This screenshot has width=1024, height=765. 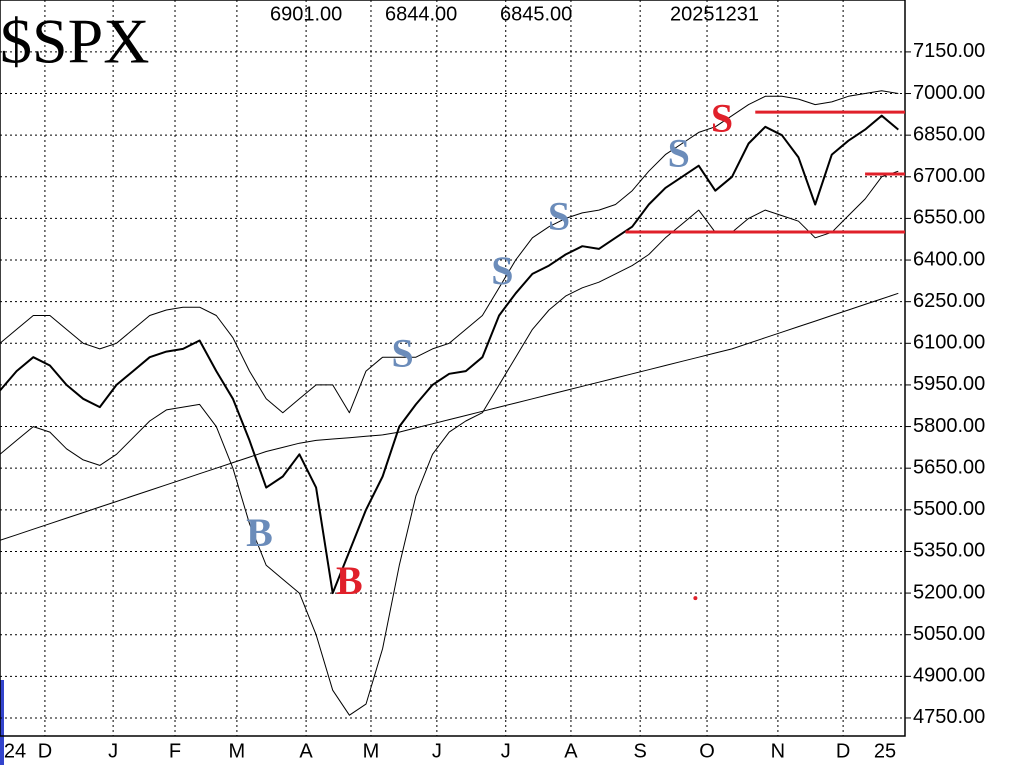 I want to click on y-tick-label: 4900.00, so click(x=949, y=676).